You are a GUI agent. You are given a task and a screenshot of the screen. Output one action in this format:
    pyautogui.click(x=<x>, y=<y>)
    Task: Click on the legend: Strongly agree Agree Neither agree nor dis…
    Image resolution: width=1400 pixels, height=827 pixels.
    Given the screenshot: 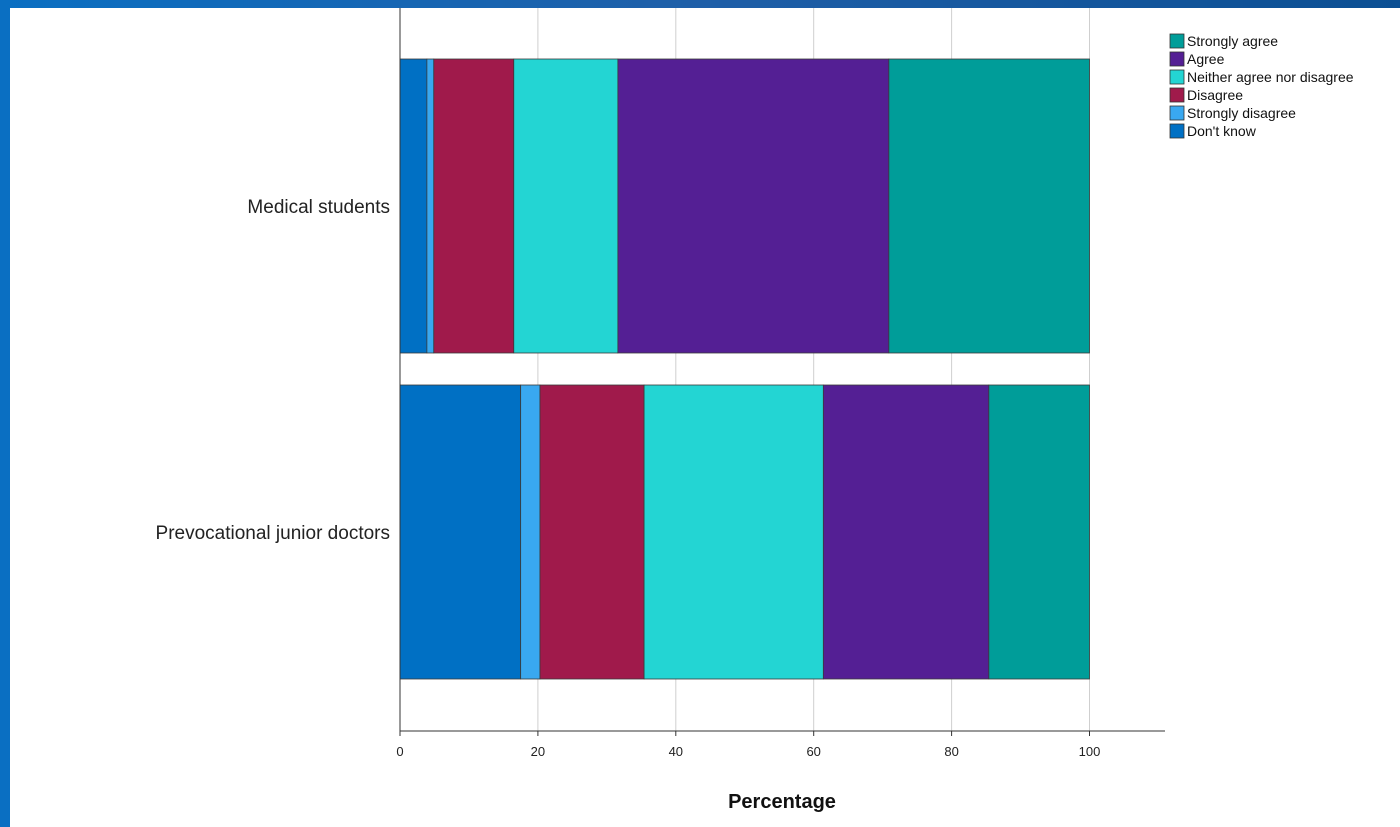 What is the action you would take?
    pyautogui.click(x=1261, y=86)
    